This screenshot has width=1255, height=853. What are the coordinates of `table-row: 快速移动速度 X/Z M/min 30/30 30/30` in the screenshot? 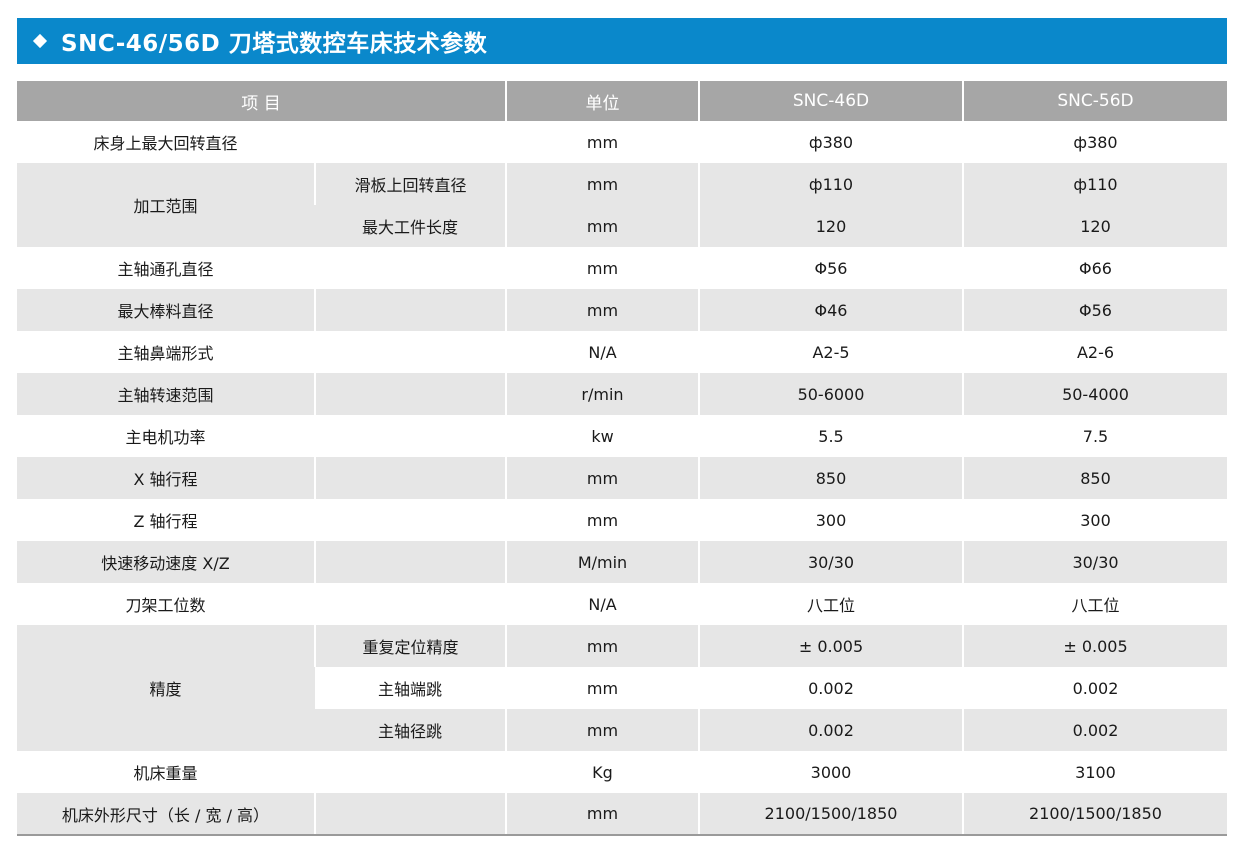 It's located at (622, 562).